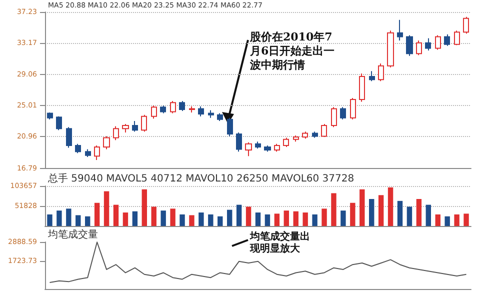  I want to click on text: 均笔成交量, so click(72, 234).